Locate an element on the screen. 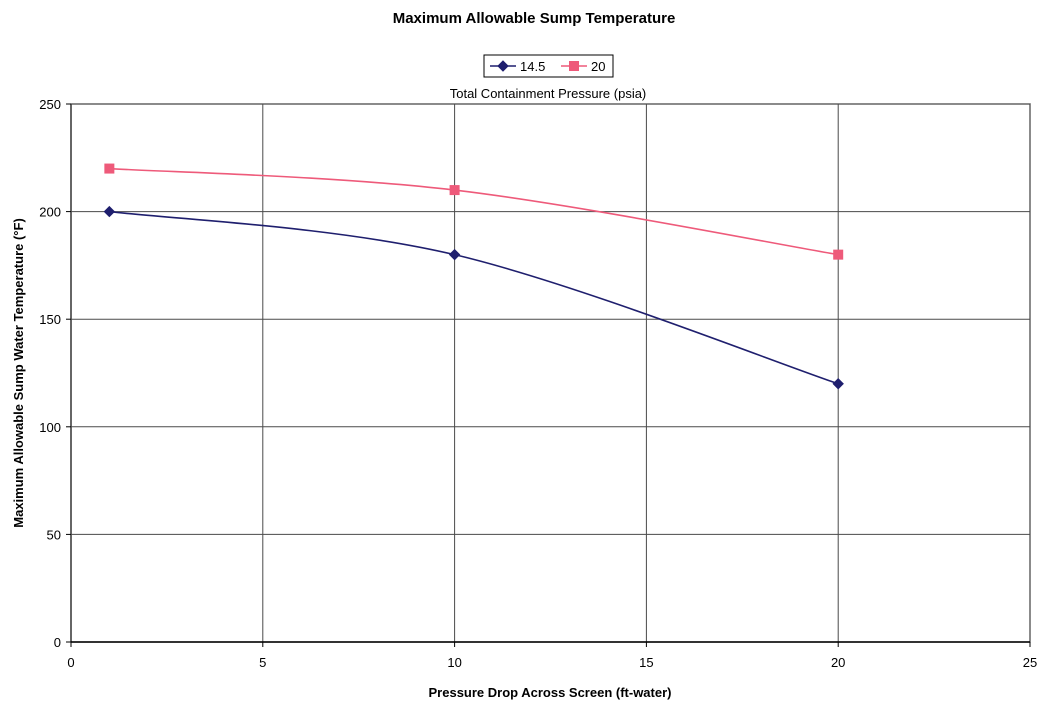  y-tick-labels: 0 50 100 150 200 250 is located at coordinates (55, 373).